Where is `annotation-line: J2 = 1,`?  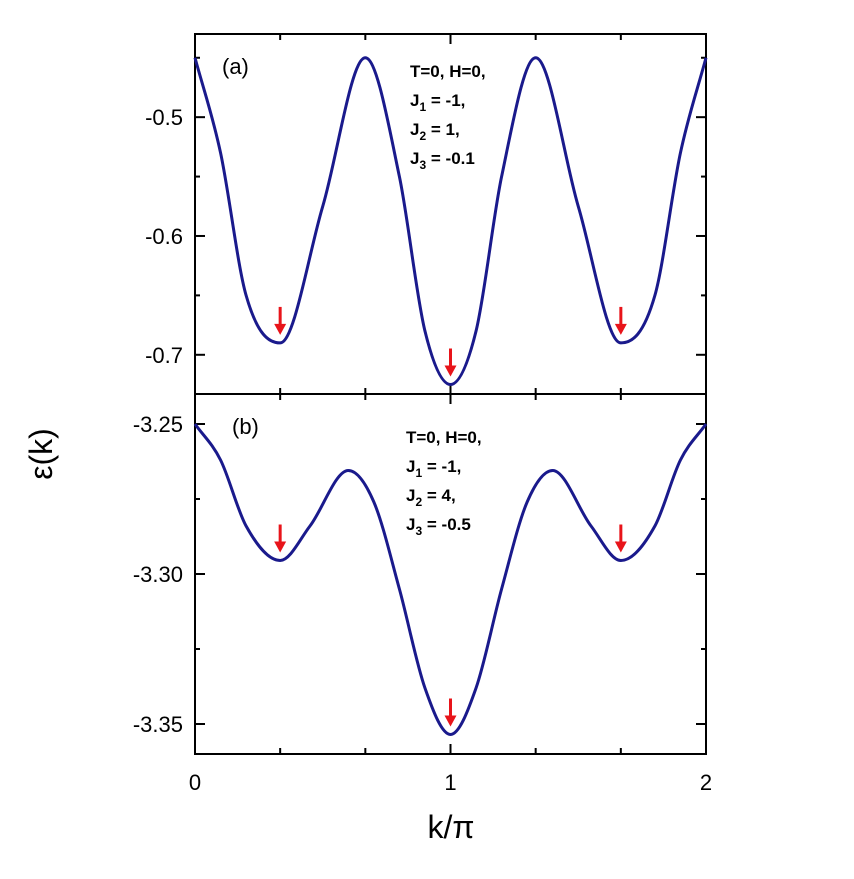 annotation-line: J2 = 1, is located at coordinates (435, 131).